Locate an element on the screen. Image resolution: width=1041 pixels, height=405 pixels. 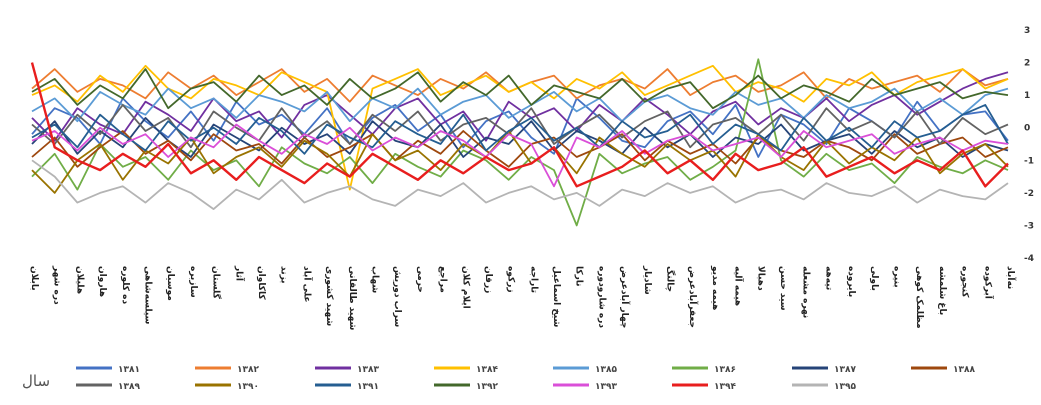
x-tick-label: زرقان is located at coordinates (488, 279).